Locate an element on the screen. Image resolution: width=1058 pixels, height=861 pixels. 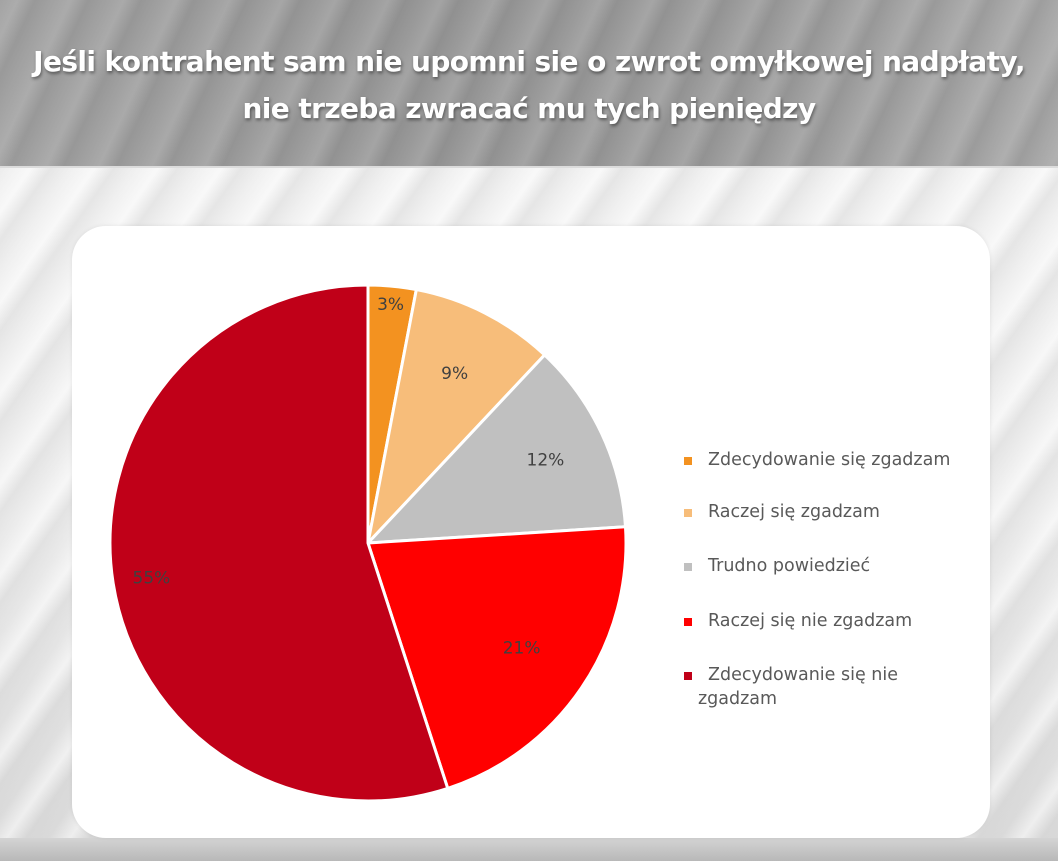
legend-item-rather-disagree: Raczej się nie zgadzam is located at coordinates (829, 636).